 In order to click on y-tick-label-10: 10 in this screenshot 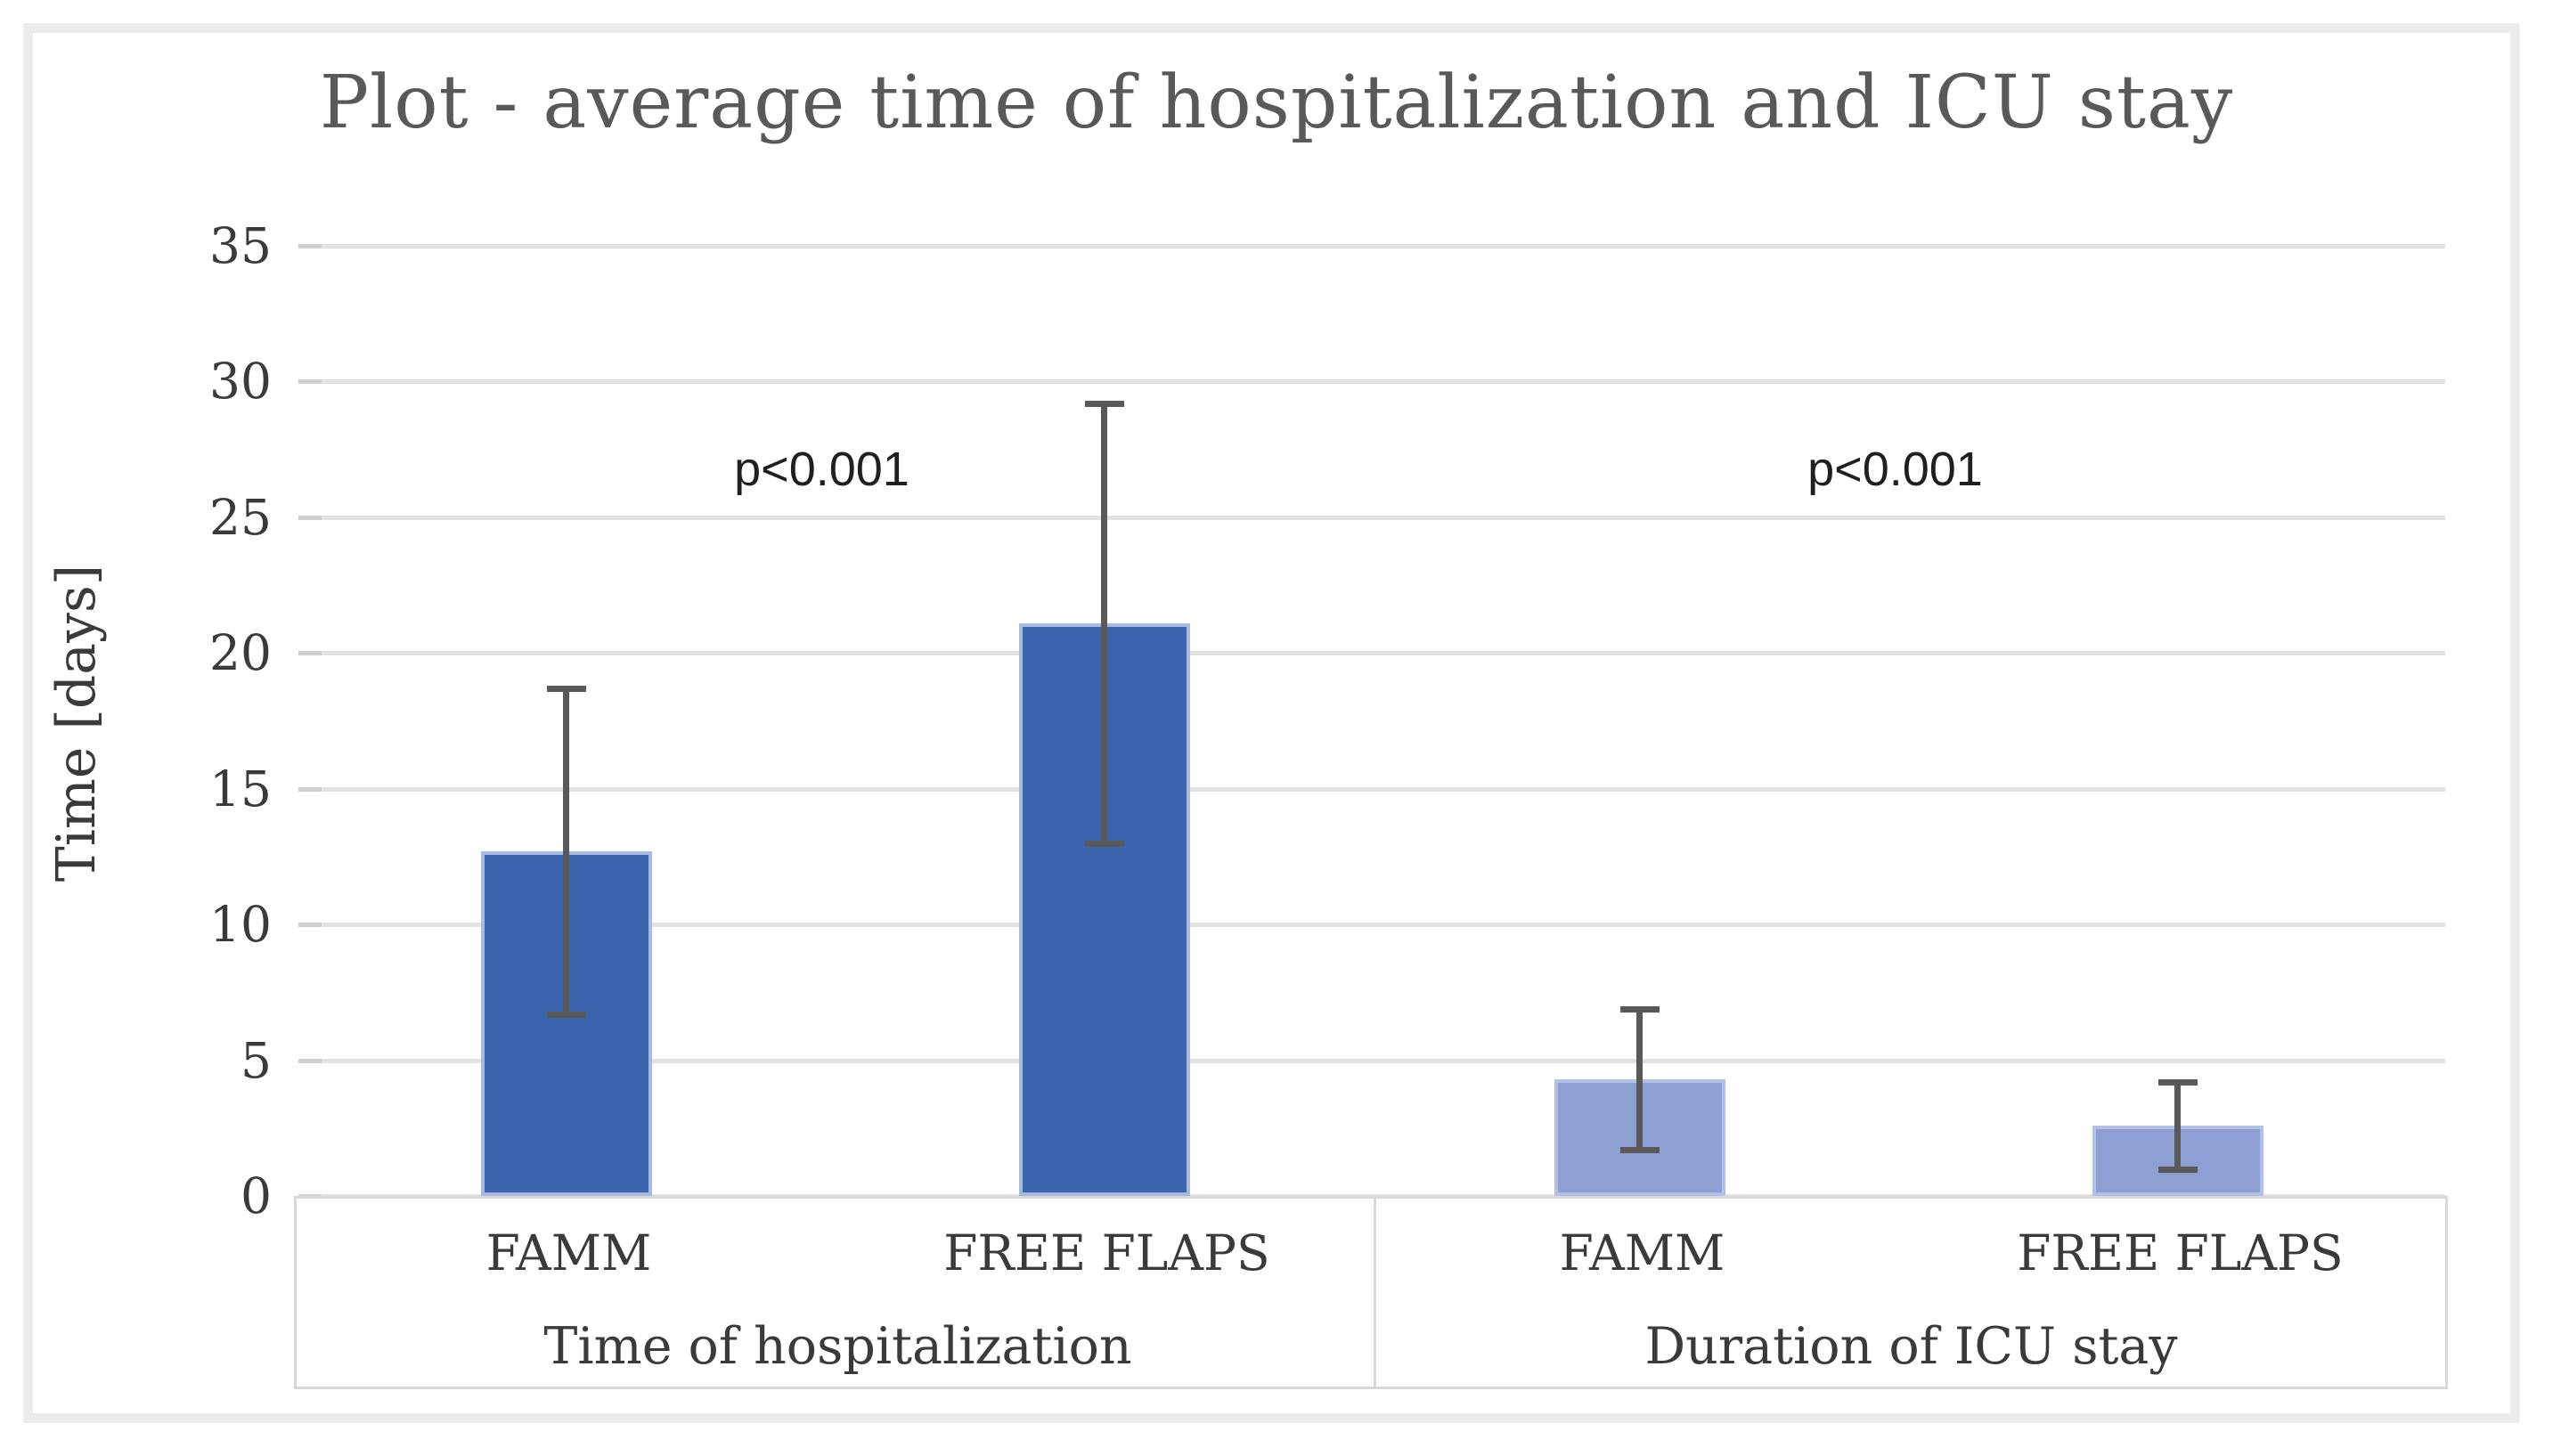, I will do `click(240, 925)`.